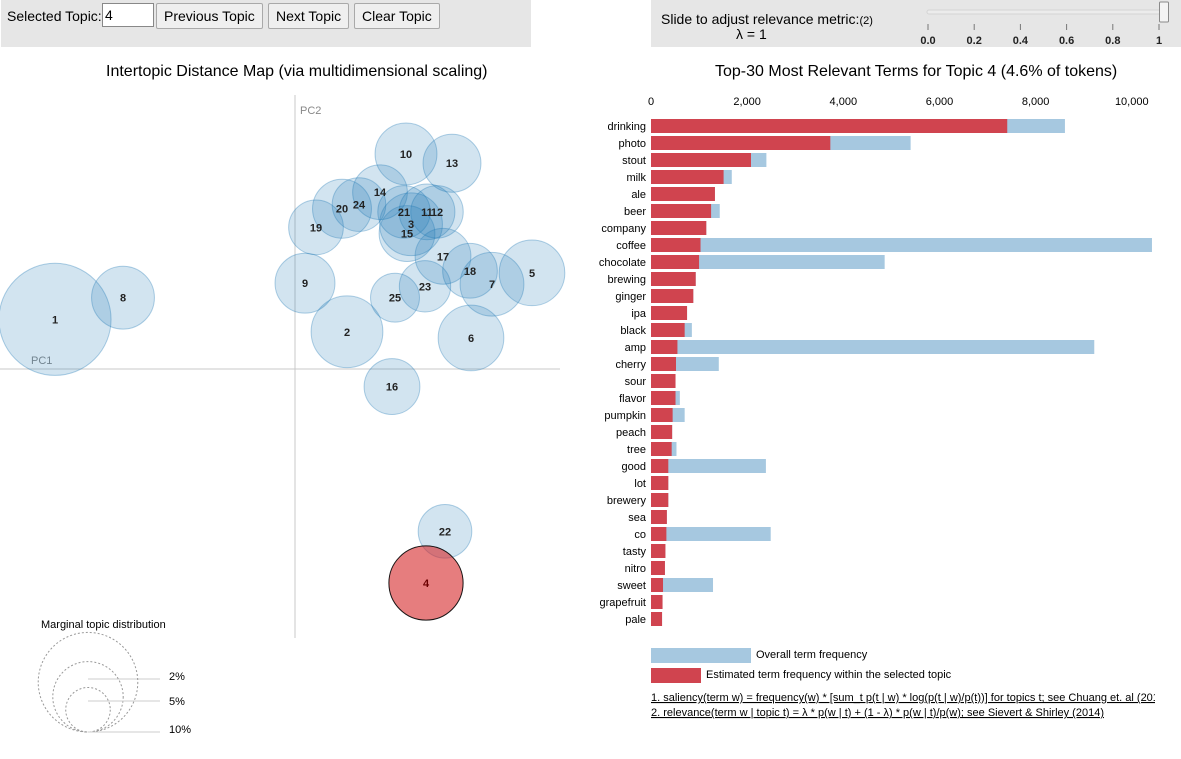  What do you see at coordinates (1164, 12) in the screenshot?
I see `slider-thumb` at bounding box center [1164, 12].